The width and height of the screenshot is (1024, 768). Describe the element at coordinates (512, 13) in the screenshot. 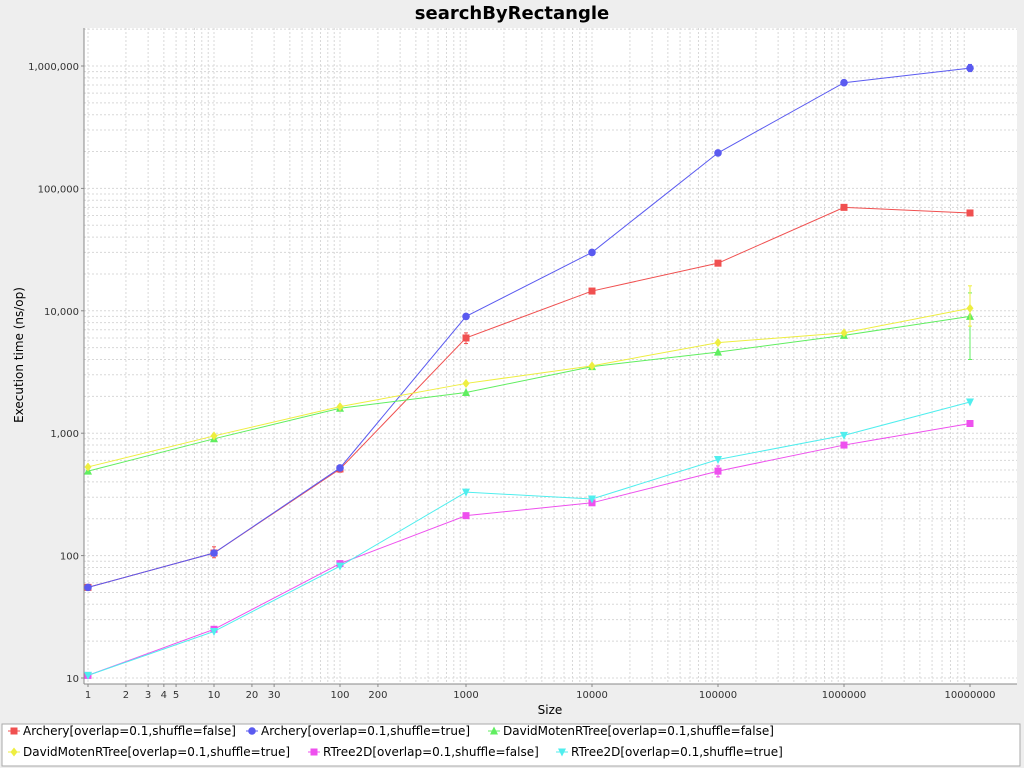

I see `chart-title: searchByRectangle` at that location.